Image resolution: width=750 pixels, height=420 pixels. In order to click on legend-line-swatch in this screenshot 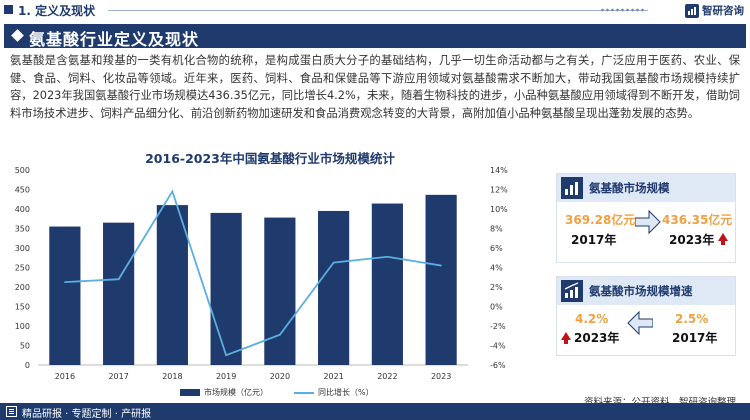, I will do `click(304, 392)`.